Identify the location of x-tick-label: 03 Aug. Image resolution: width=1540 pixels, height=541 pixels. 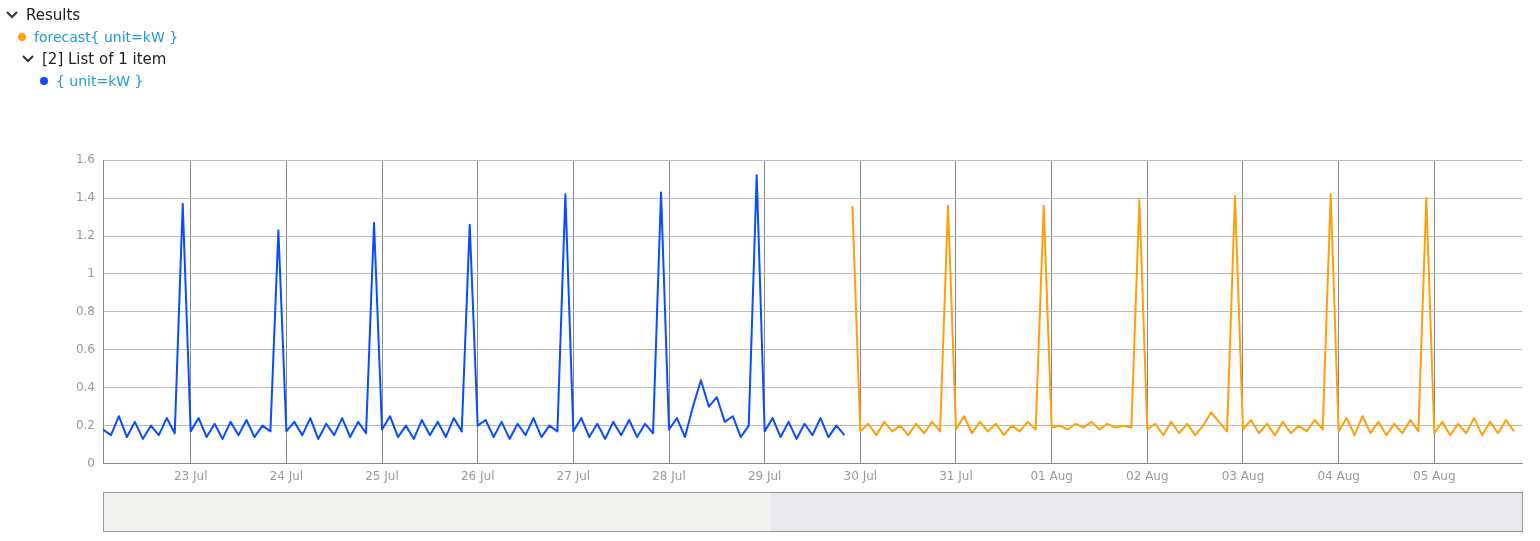
(1243, 475).